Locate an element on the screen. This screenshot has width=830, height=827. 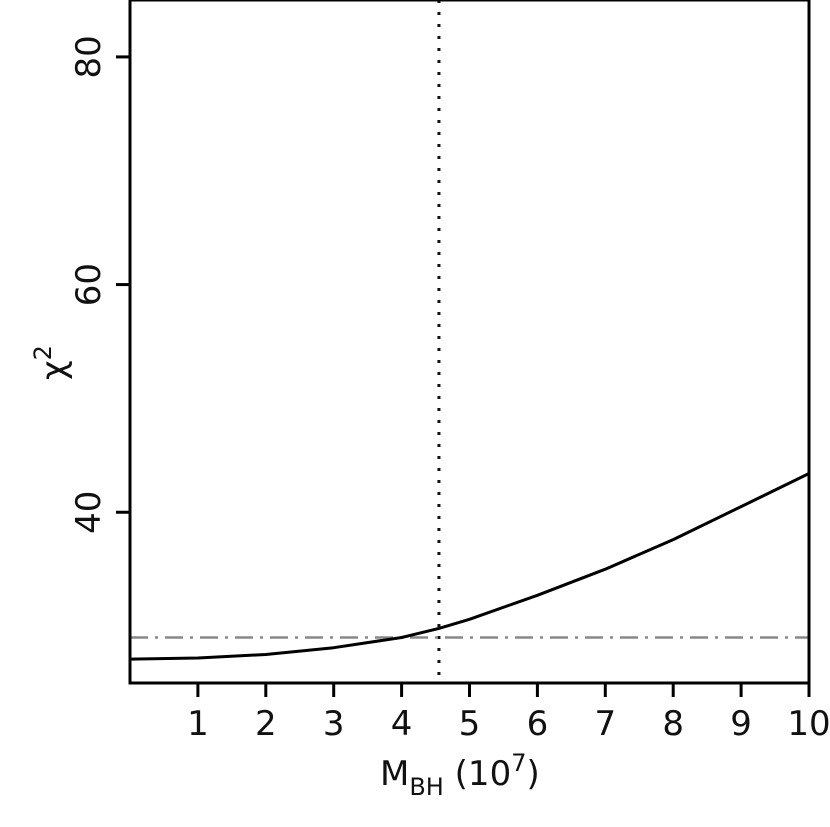
x-axis-label-sup: 7 is located at coordinates (518, 763).